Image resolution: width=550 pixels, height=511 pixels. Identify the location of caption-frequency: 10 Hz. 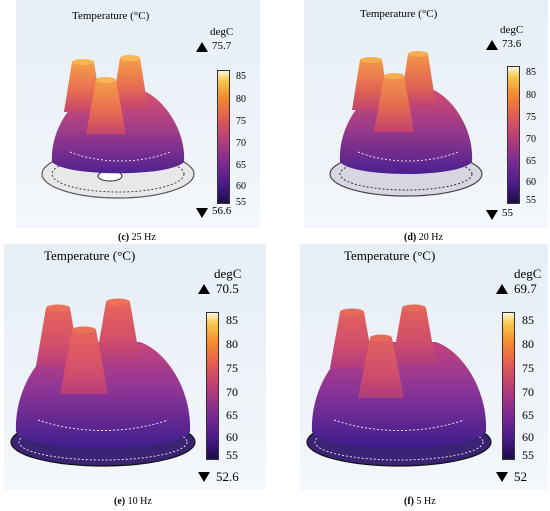
(139, 501).